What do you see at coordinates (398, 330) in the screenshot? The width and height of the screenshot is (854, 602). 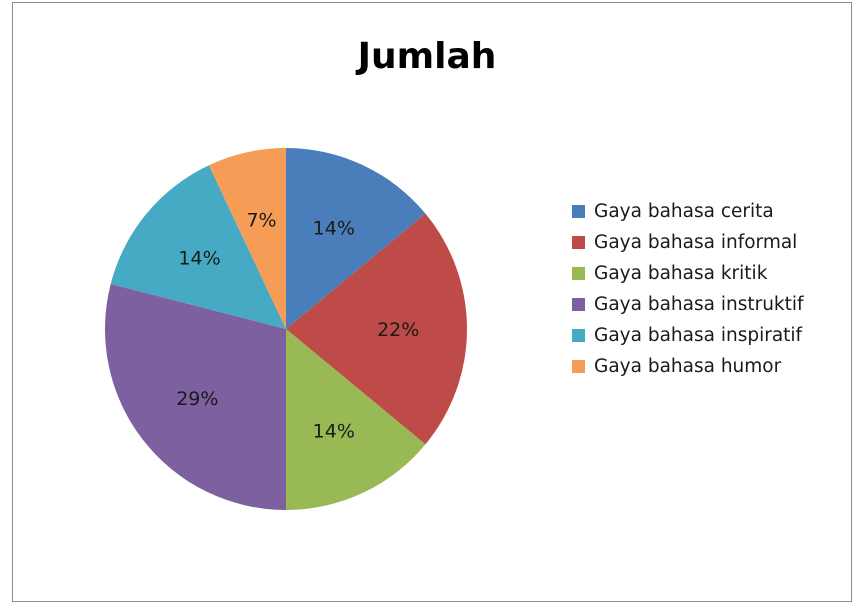 I see `data-label-2: 22%` at bounding box center [398, 330].